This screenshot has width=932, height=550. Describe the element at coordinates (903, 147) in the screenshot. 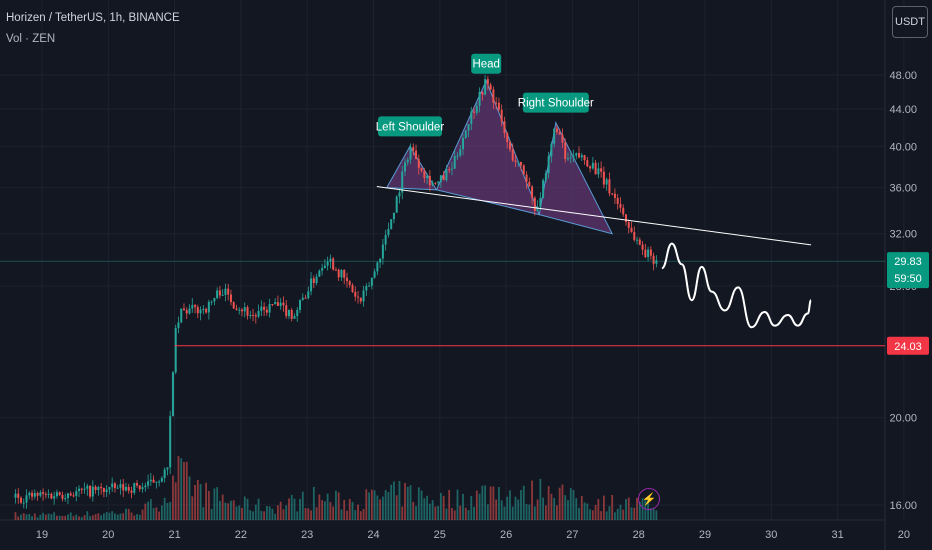

I see `y-tick-label: 40.00` at that location.